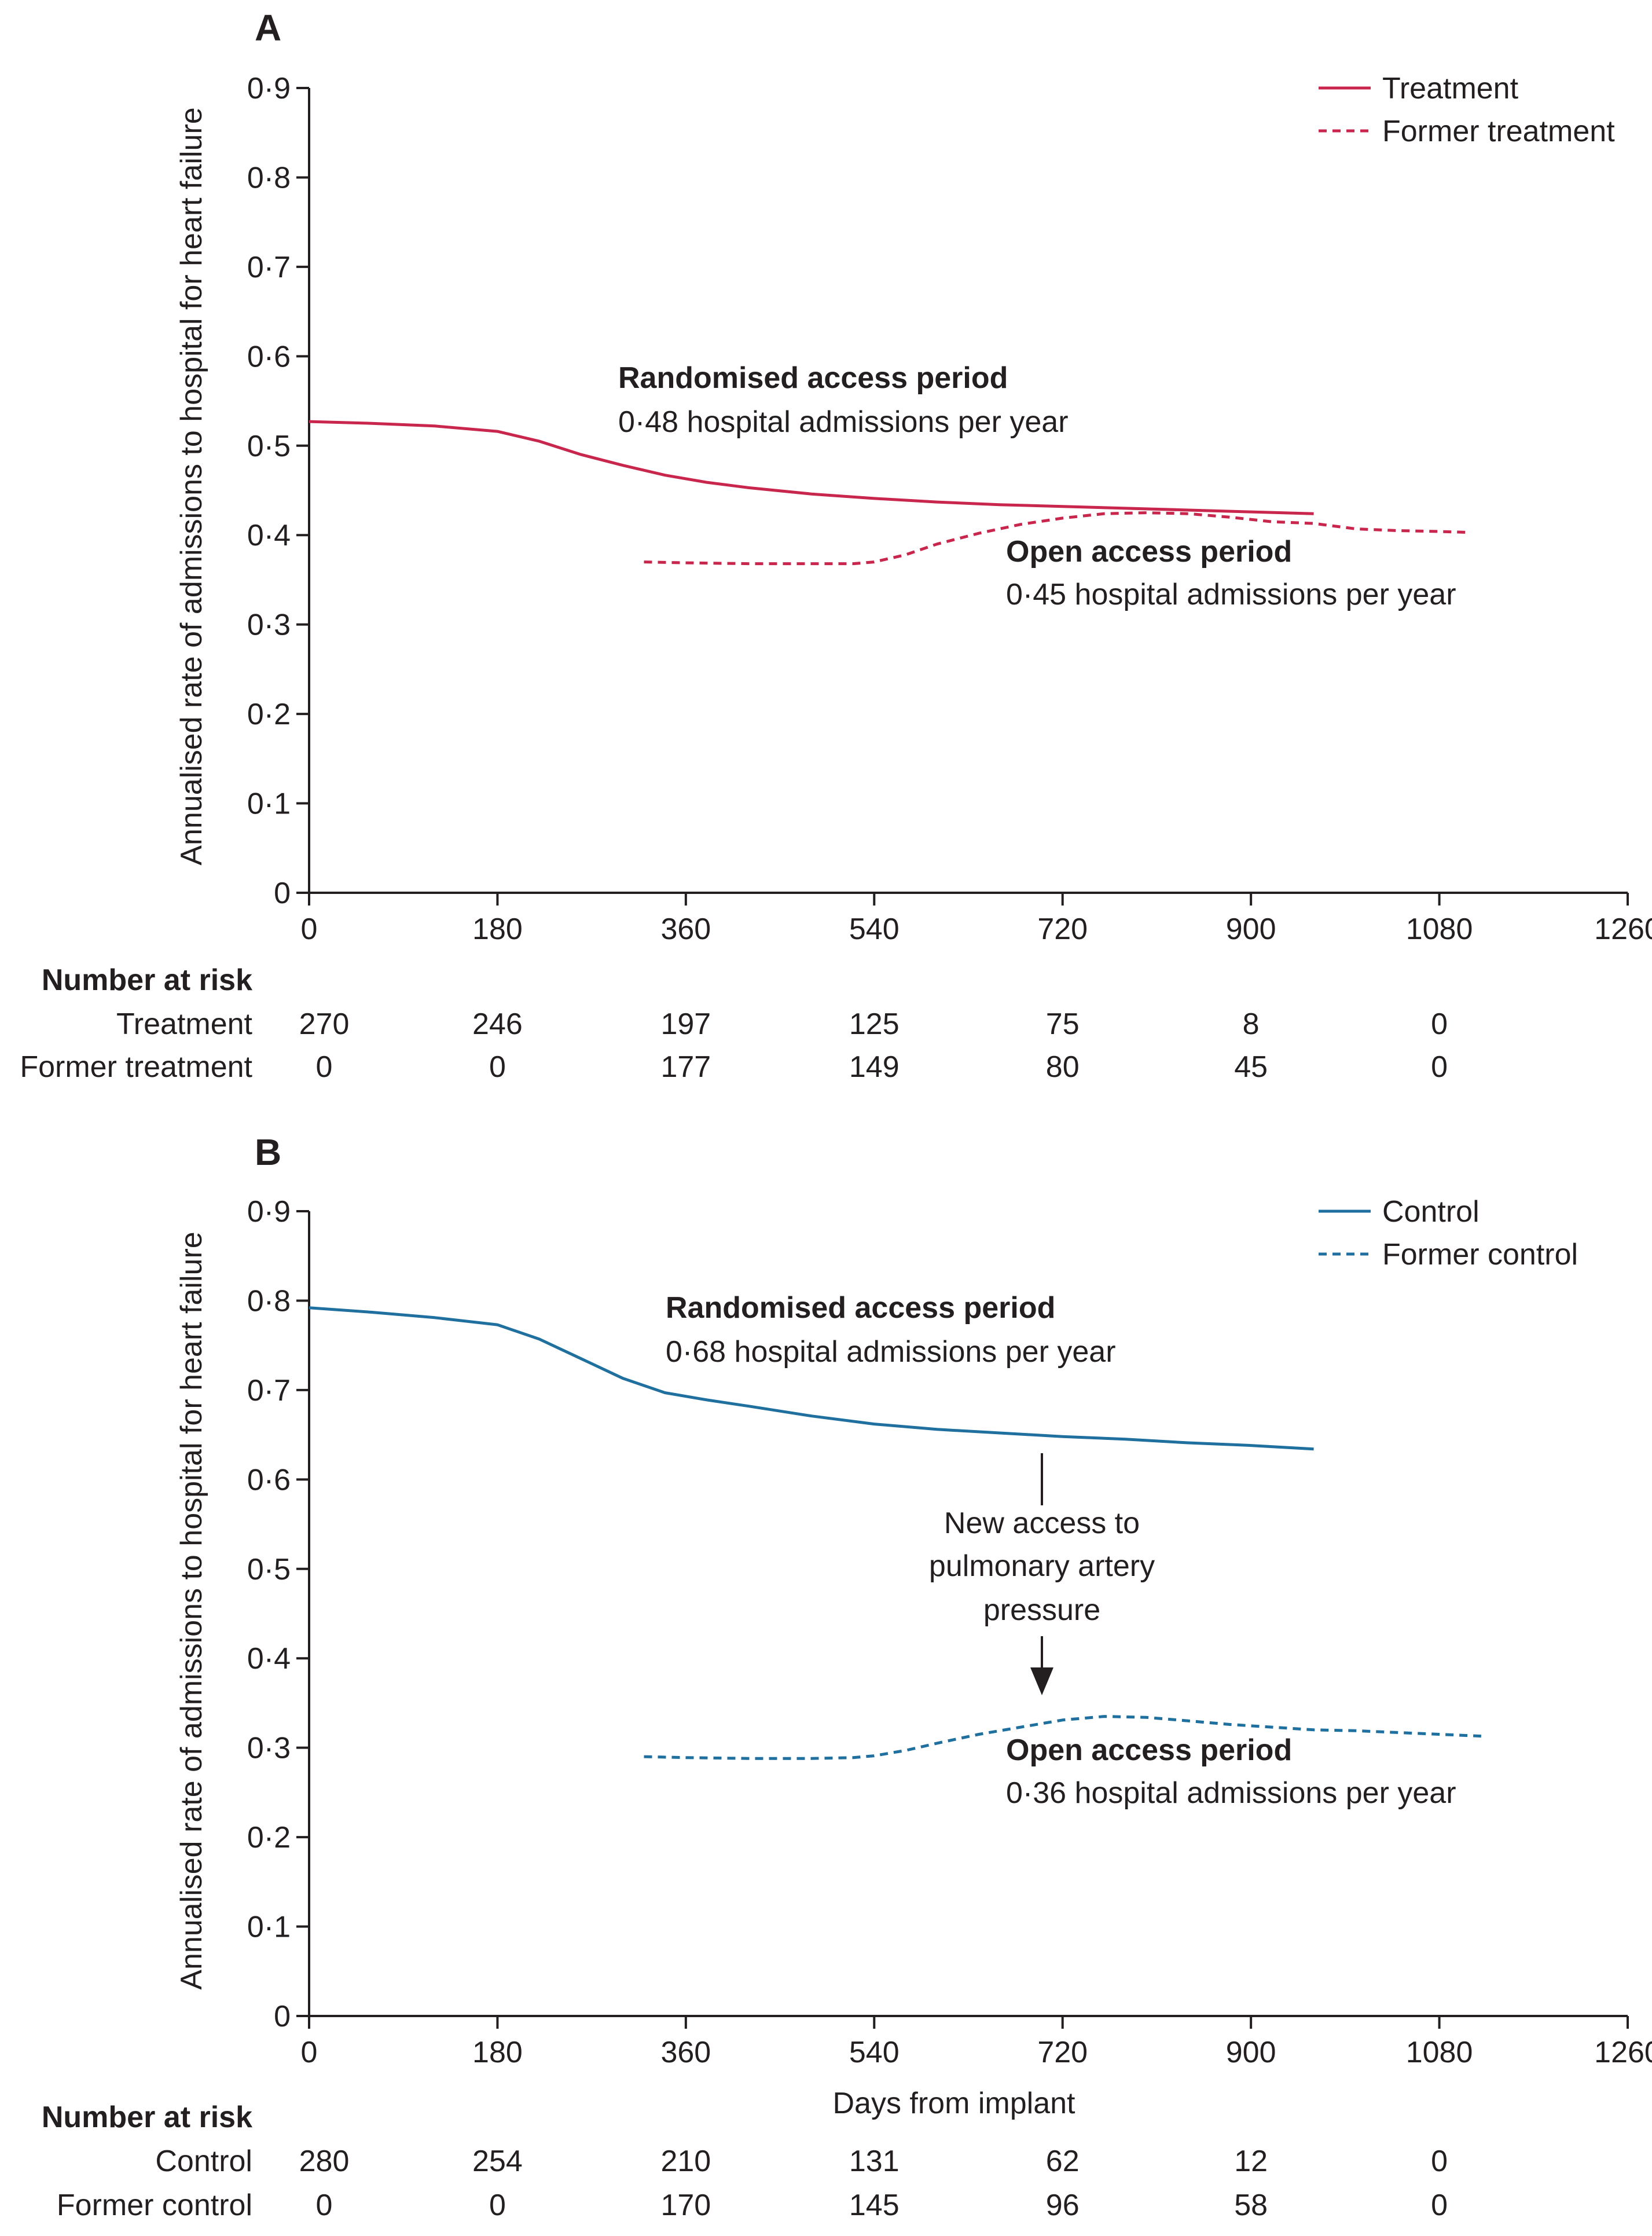 The width and height of the screenshot is (1652, 2236). Describe the element at coordinates (875, 1024) in the screenshot. I see `risk-value: 125` at that location.